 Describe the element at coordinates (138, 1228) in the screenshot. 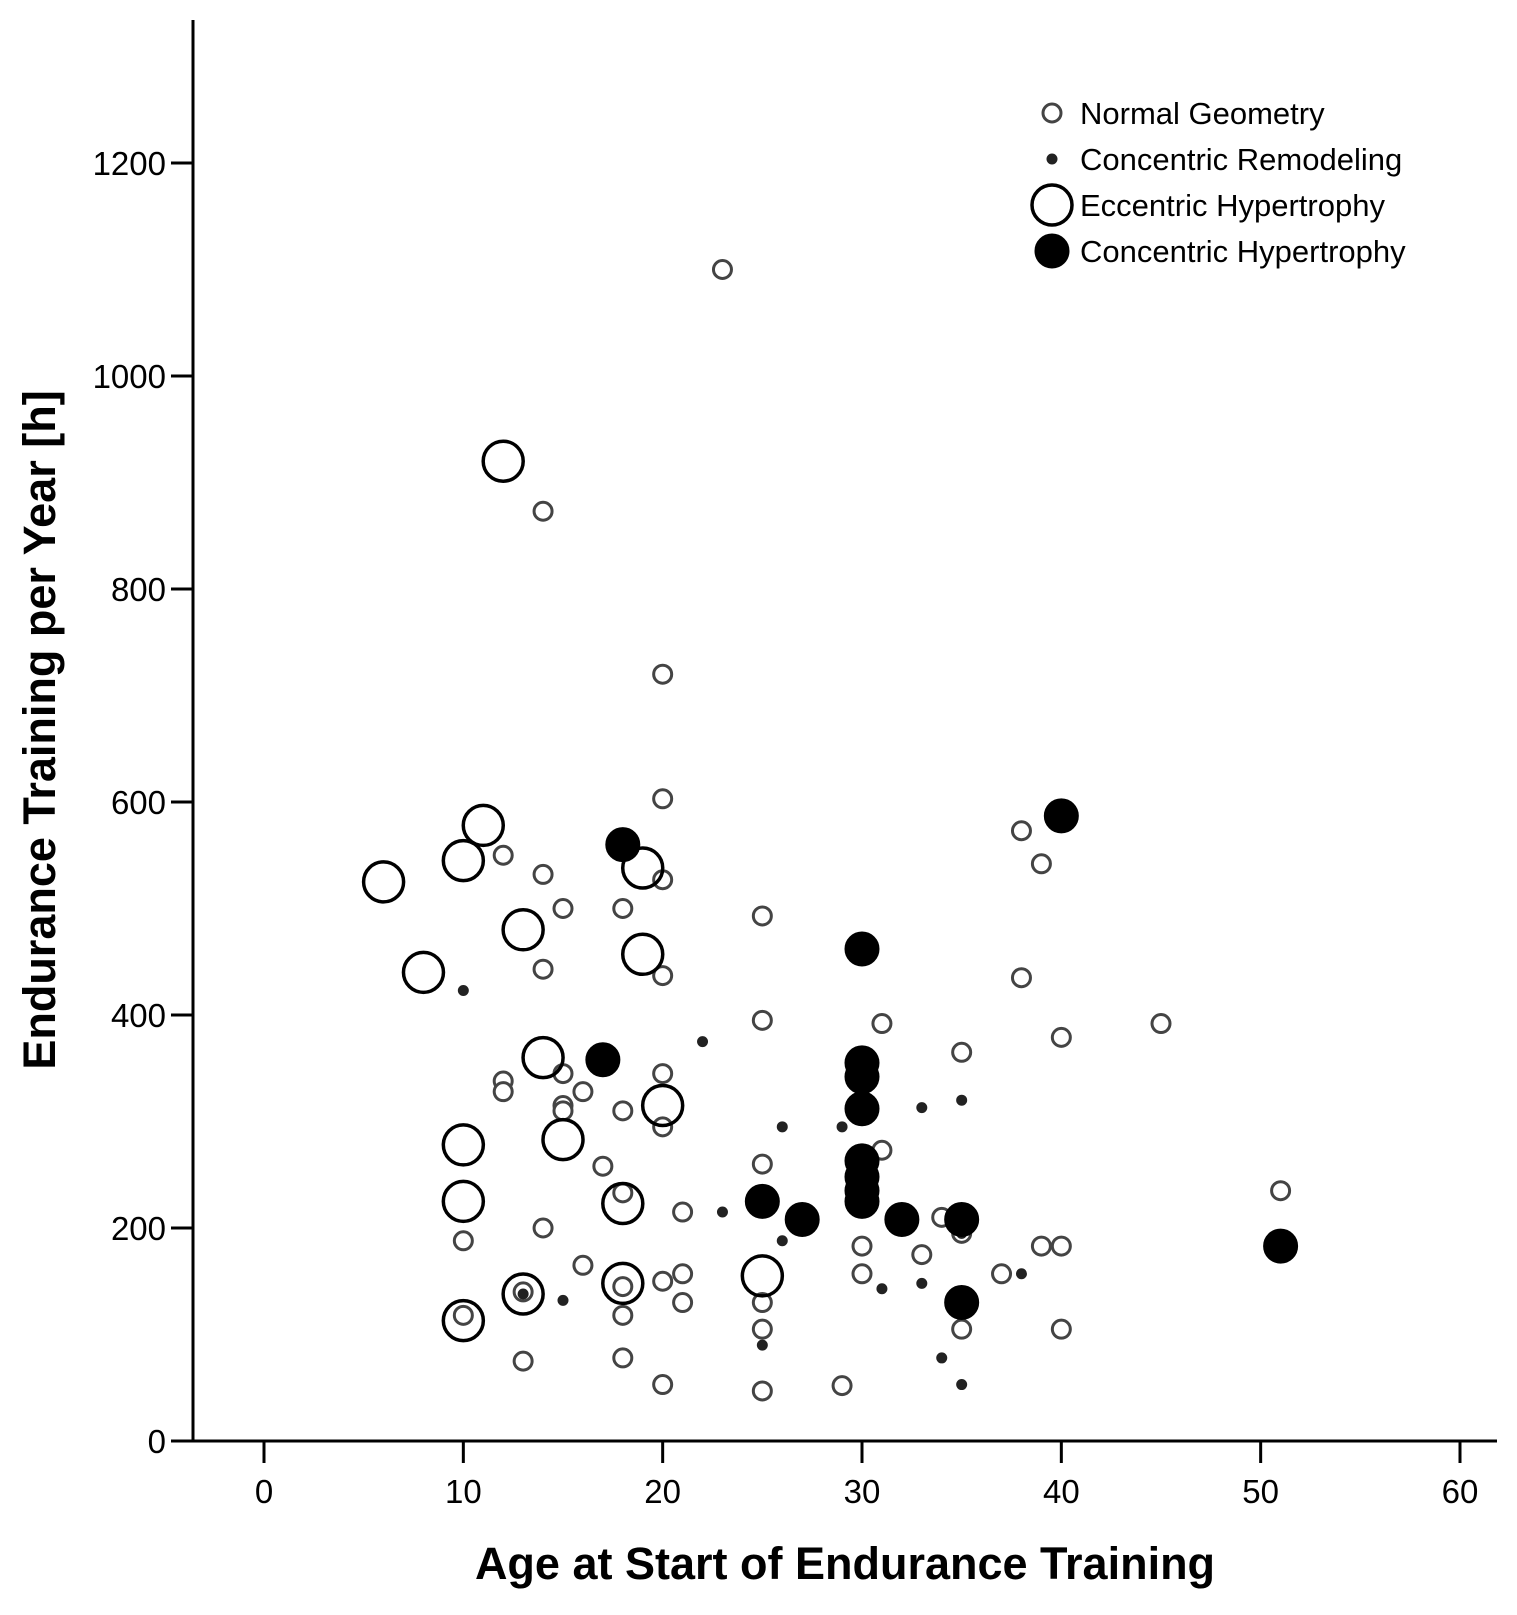

I see `y-tick-label: 200` at that location.